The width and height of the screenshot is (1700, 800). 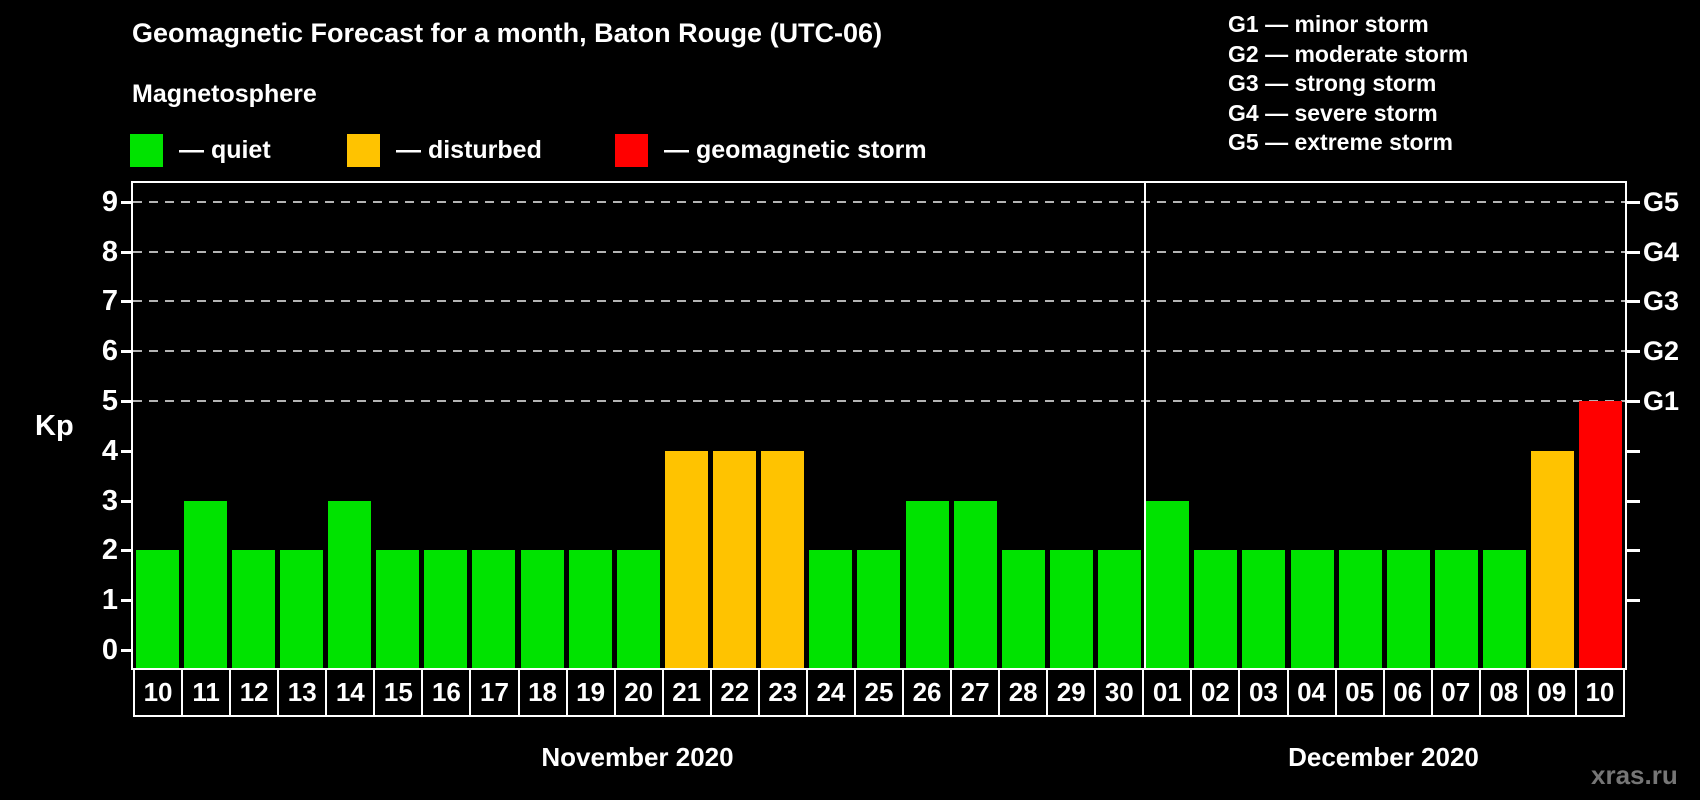 I want to click on bar-day-22-disturbed, so click(x=735, y=559).